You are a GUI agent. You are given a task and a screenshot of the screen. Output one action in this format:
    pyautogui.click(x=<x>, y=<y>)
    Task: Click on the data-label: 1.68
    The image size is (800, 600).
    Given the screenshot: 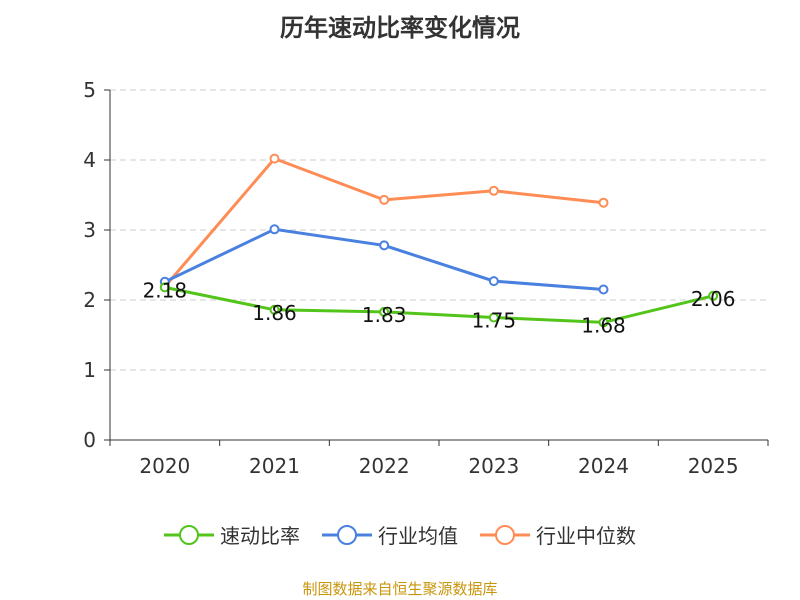 What is the action you would take?
    pyautogui.click(x=603, y=325)
    